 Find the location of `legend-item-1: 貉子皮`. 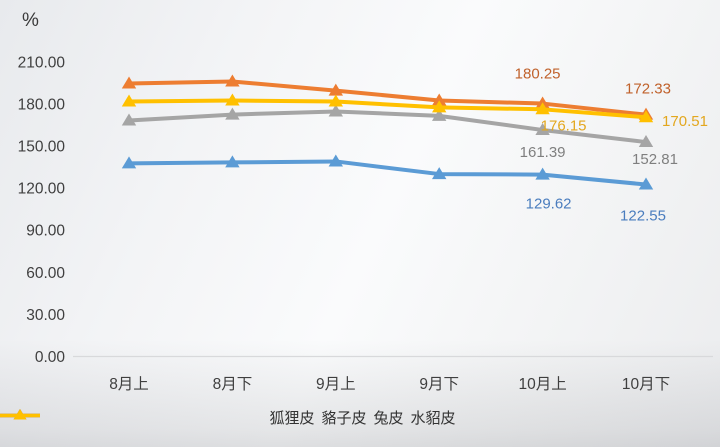

legend-item-1: 貉子皮 is located at coordinates (183, 417).